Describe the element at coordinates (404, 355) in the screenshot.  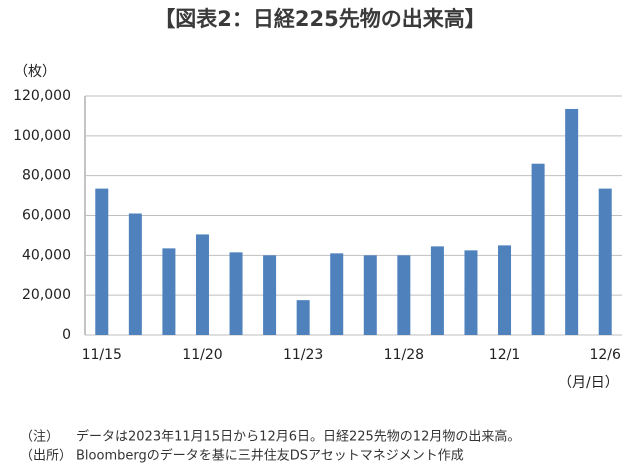
I see `x-tick-label: 11/28` at that location.